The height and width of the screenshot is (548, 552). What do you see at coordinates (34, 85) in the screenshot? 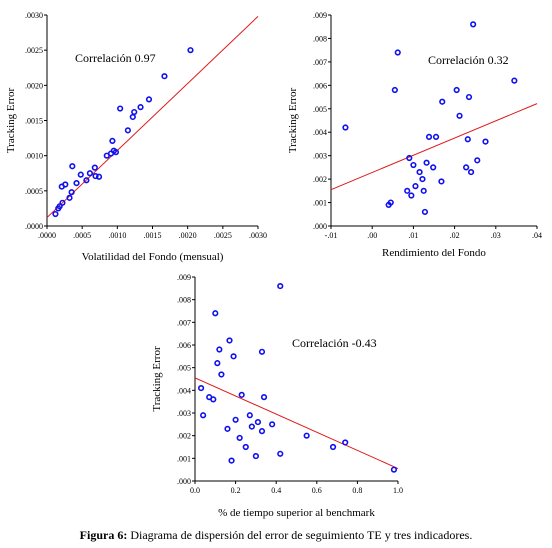
I see `y-tick-label: .0020` at bounding box center [34, 85].